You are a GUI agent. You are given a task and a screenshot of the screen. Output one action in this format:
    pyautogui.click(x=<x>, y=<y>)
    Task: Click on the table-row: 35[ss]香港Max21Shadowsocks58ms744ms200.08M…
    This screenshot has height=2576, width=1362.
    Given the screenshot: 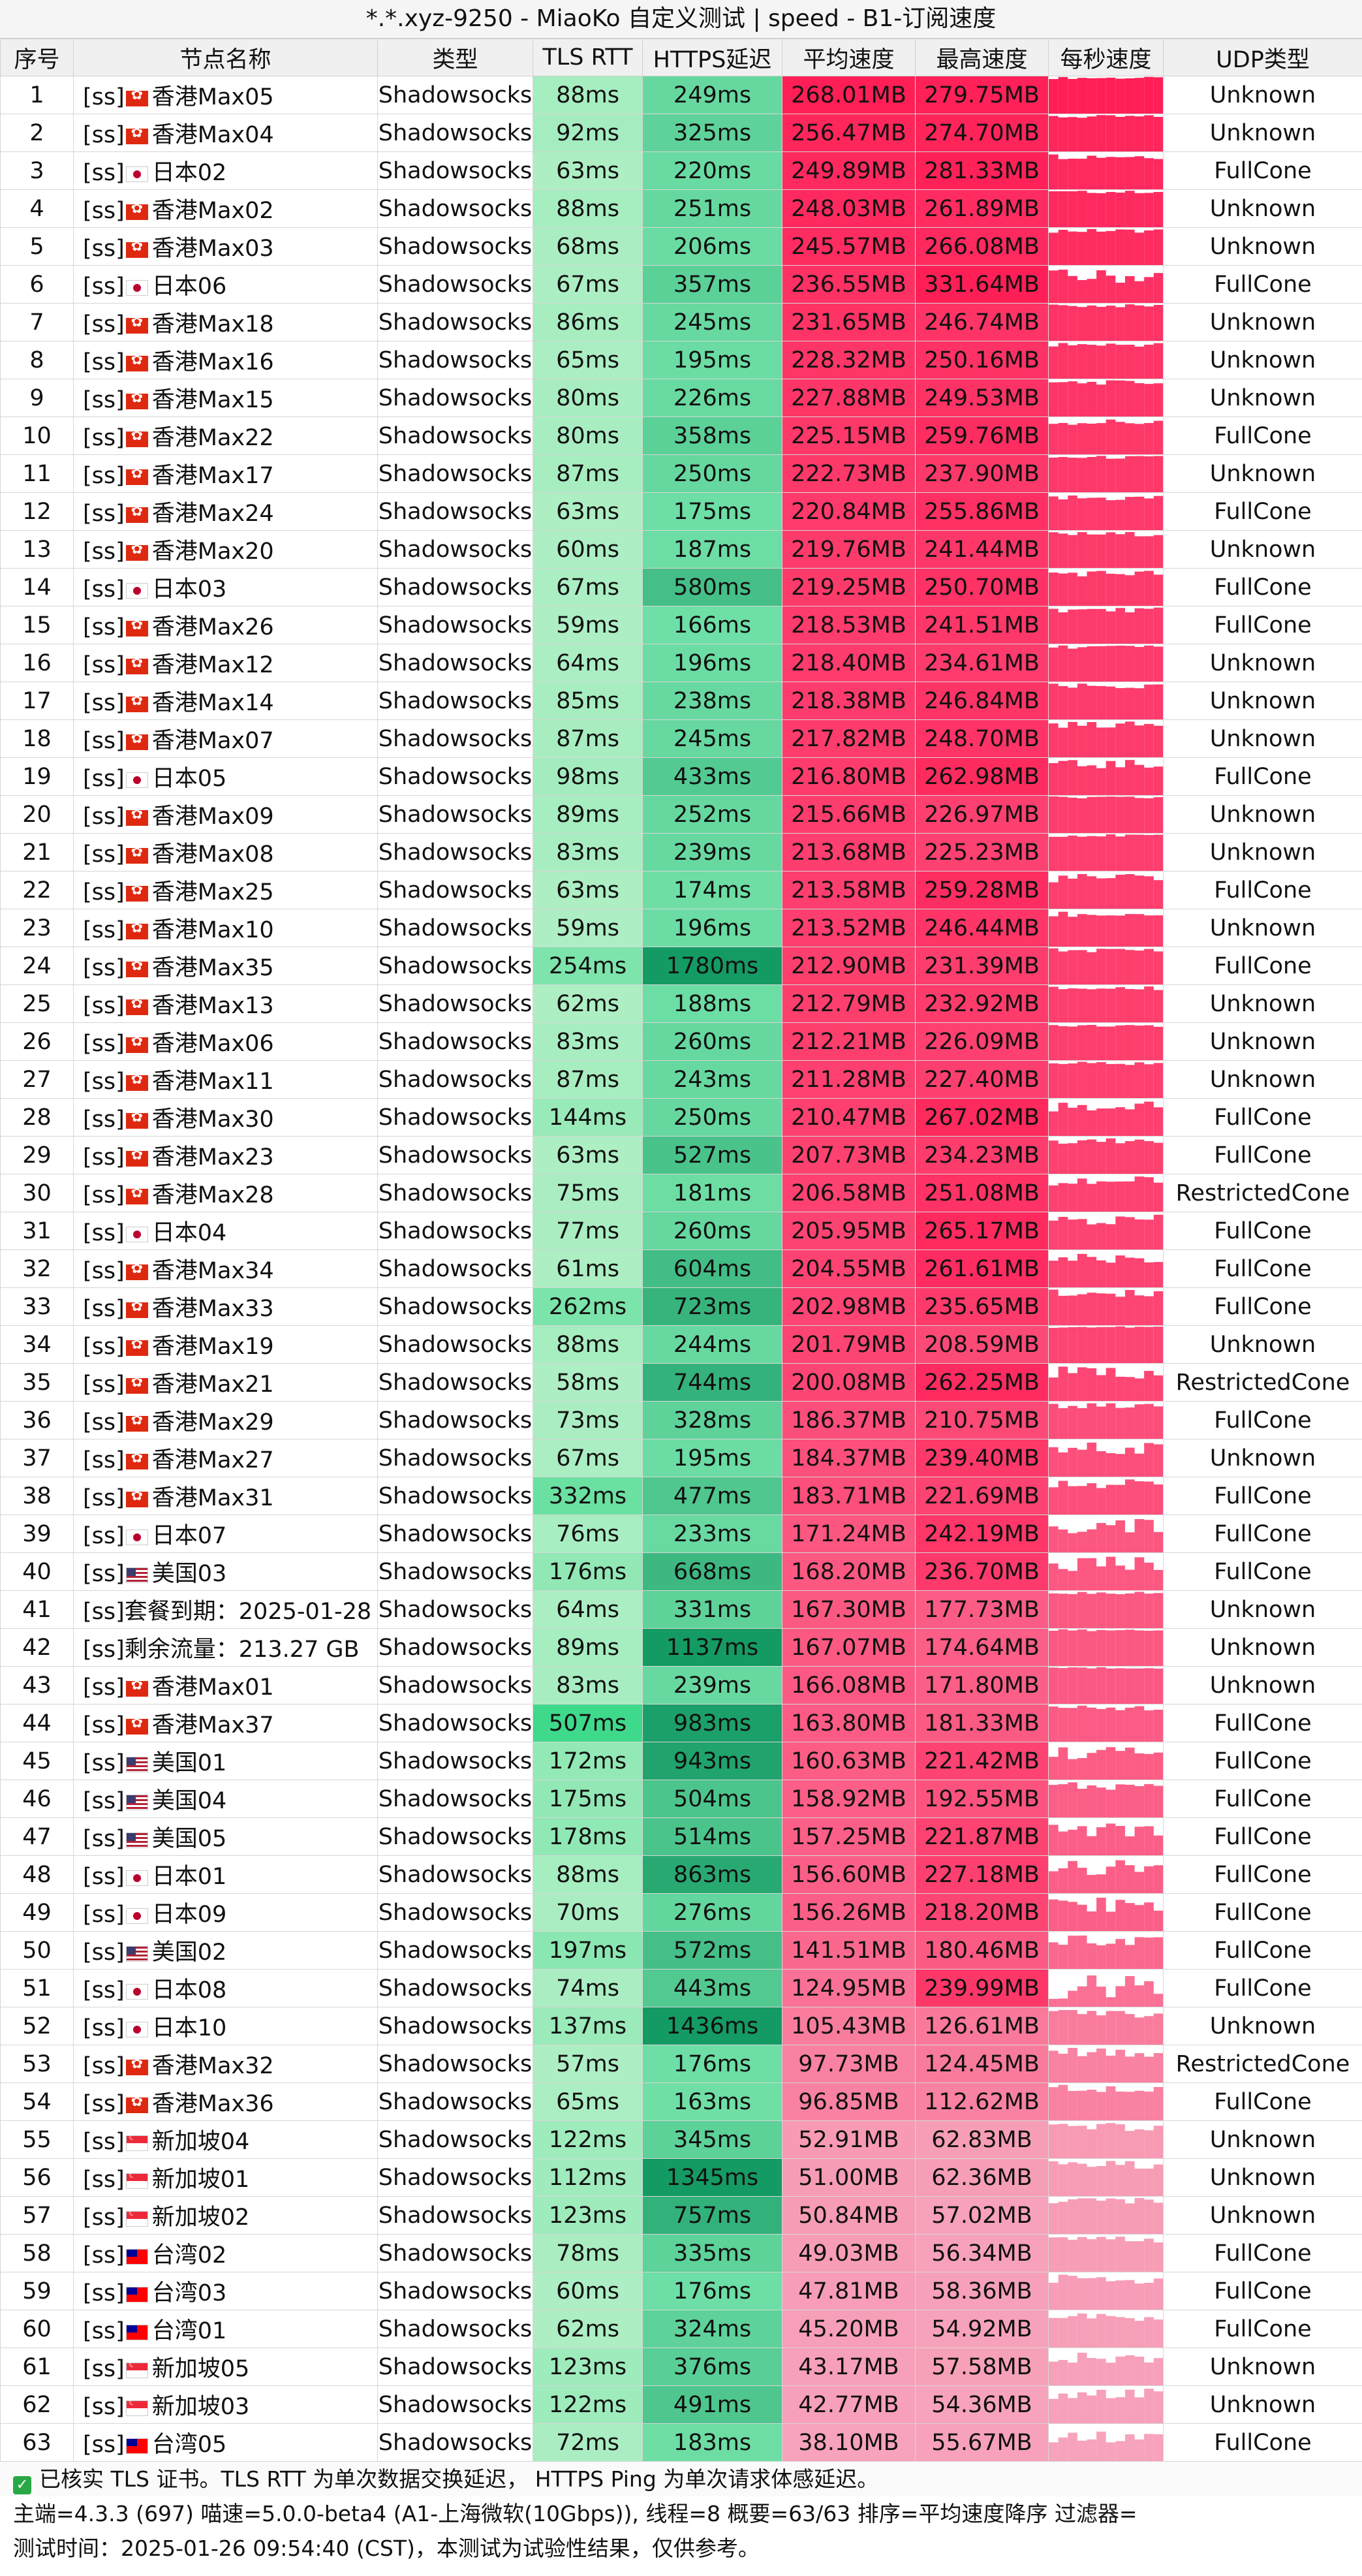 What is the action you would take?
    pyautogui.click(x=681, y=1382)
    